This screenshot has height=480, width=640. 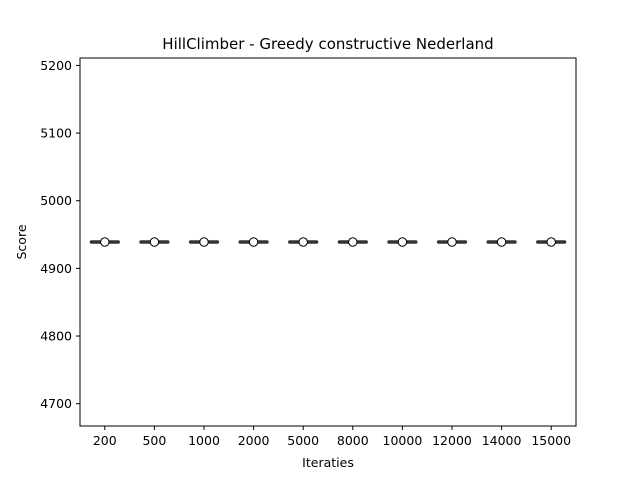 I want to click on x-tick-label: 500, so click(x=154, y=440).